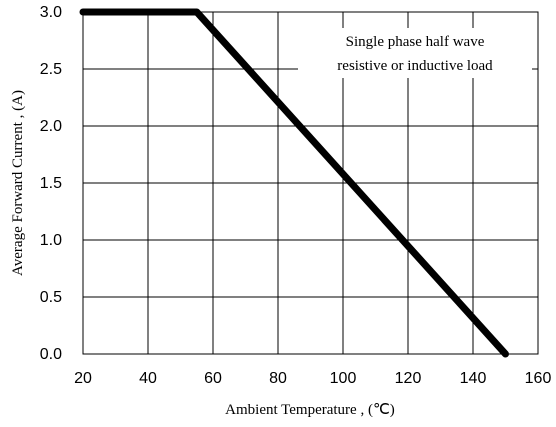  Describe the element at coordinates (473, 378) in the screenshot. I see `x-tick-label: 140` at that location.